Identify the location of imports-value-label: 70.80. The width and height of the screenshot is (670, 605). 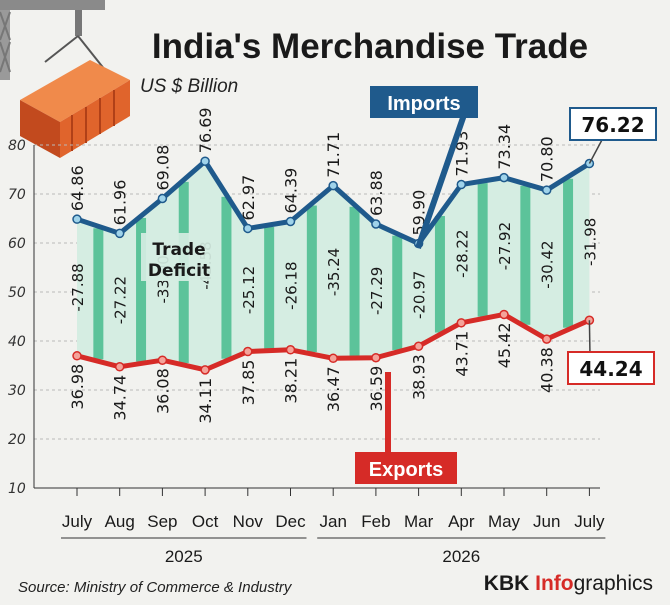
(547, 159).